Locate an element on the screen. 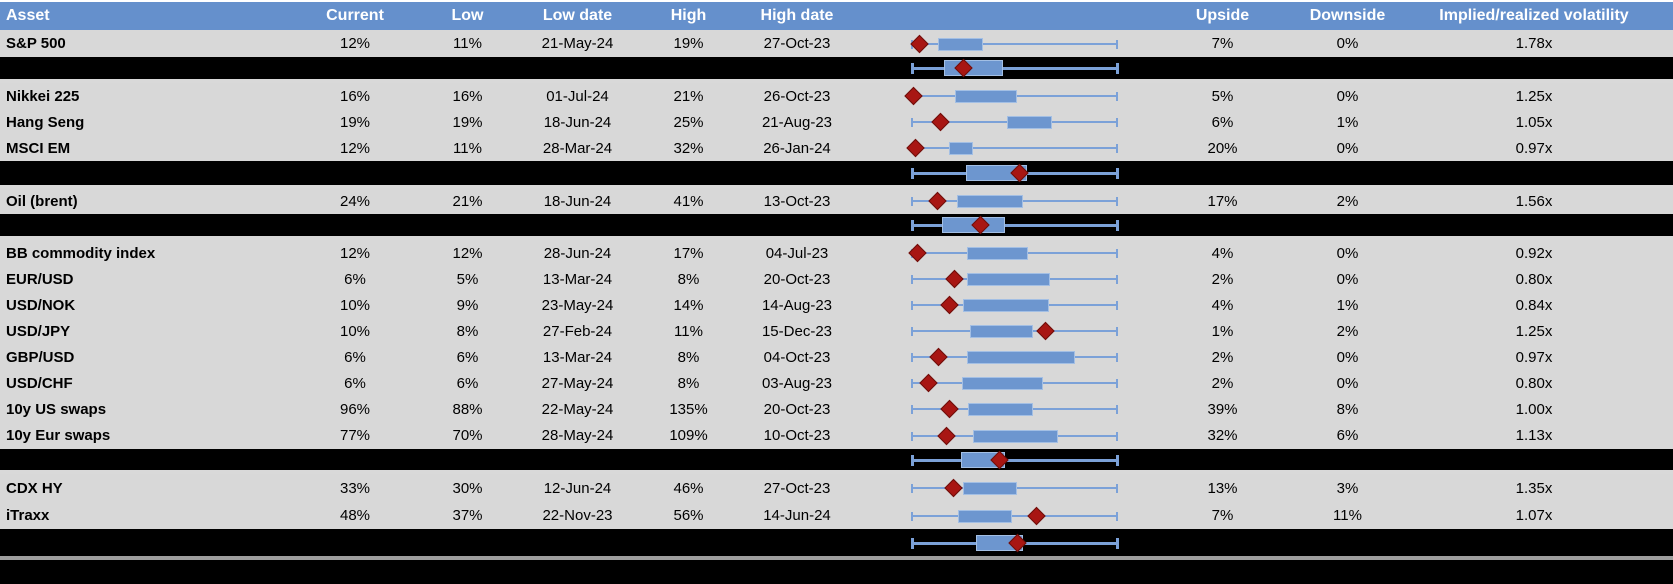  cell-asset: CDX HY is located at coordinates (34, 488).